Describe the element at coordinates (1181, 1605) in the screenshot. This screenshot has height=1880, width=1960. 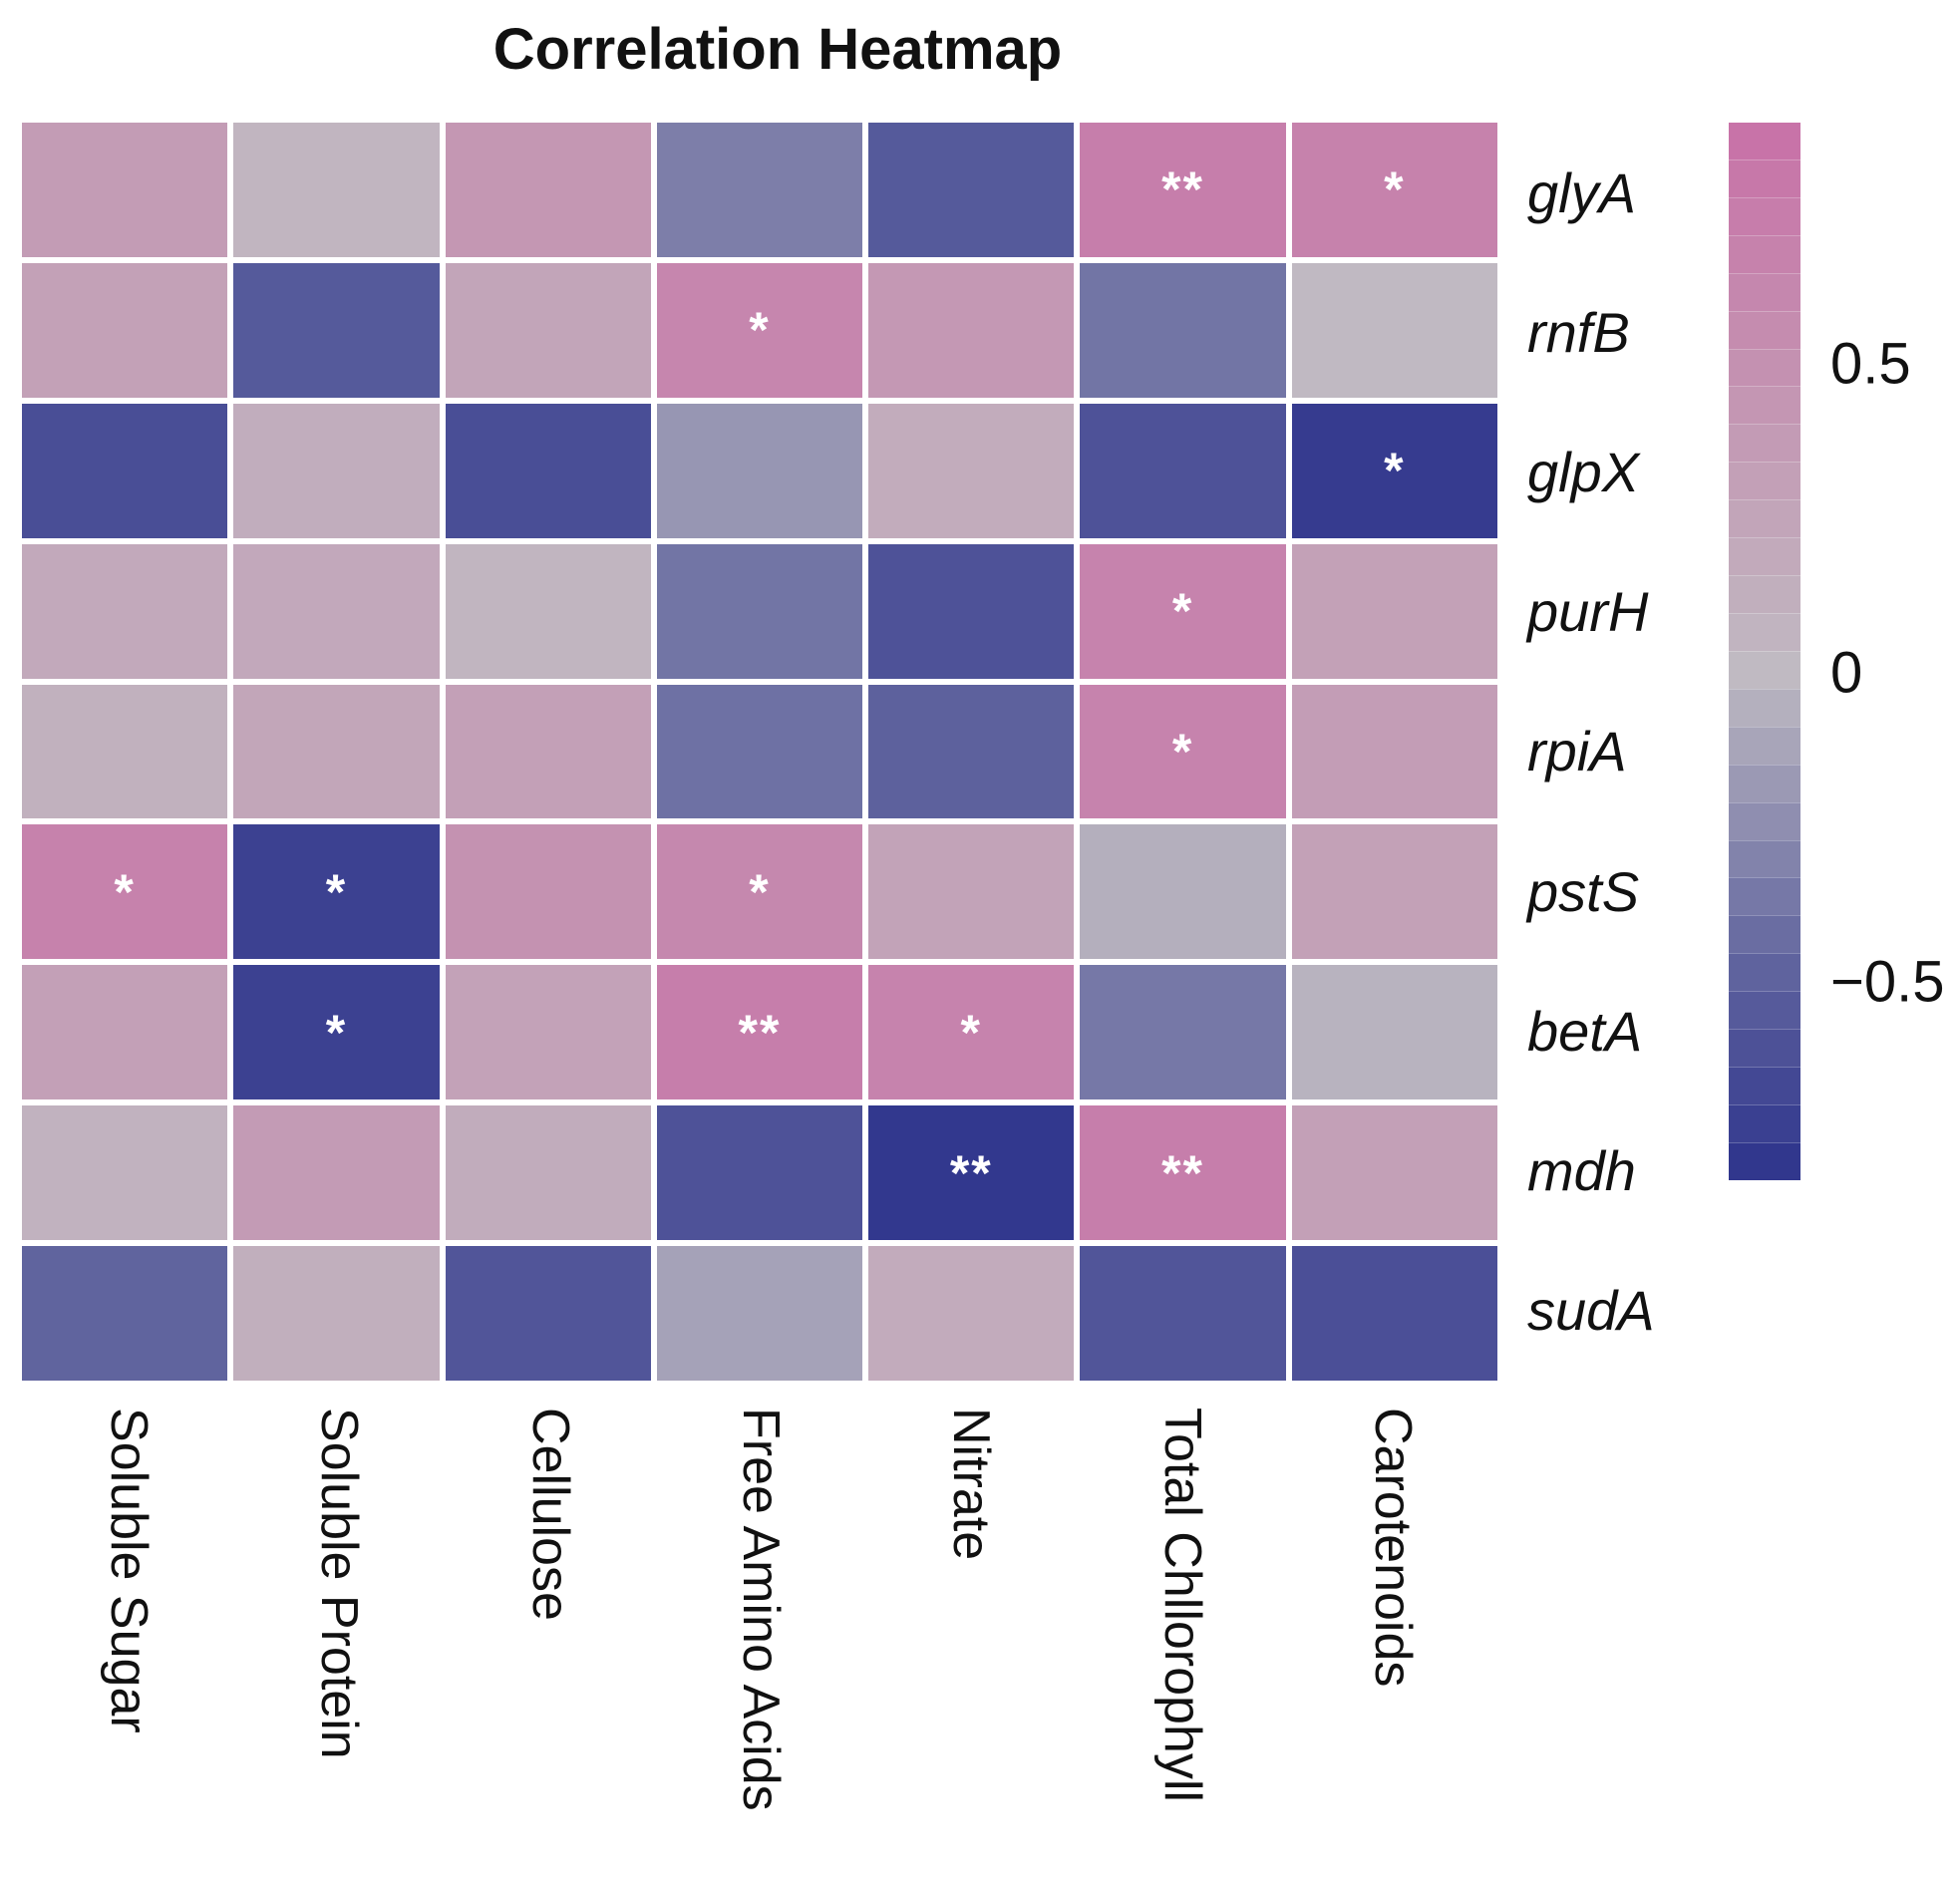
I see `column-label: Total Chllorophyll` at that location.